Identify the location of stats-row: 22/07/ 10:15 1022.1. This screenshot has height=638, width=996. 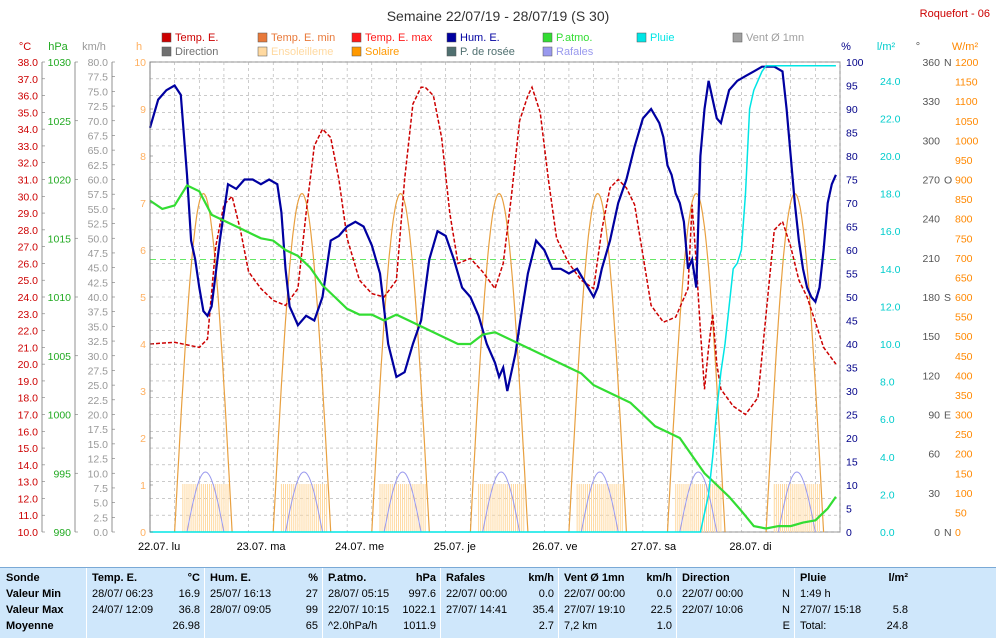
(382, 610).